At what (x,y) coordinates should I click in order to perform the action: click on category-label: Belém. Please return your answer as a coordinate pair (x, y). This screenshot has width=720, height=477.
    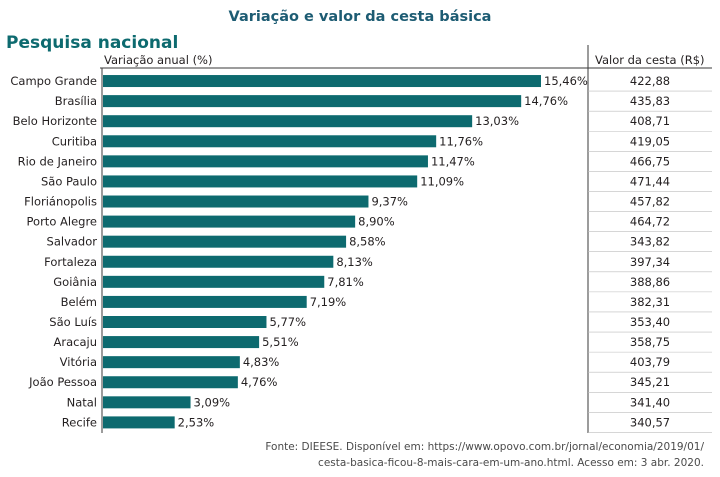
    Looking at the image, I should click on (79, 302).